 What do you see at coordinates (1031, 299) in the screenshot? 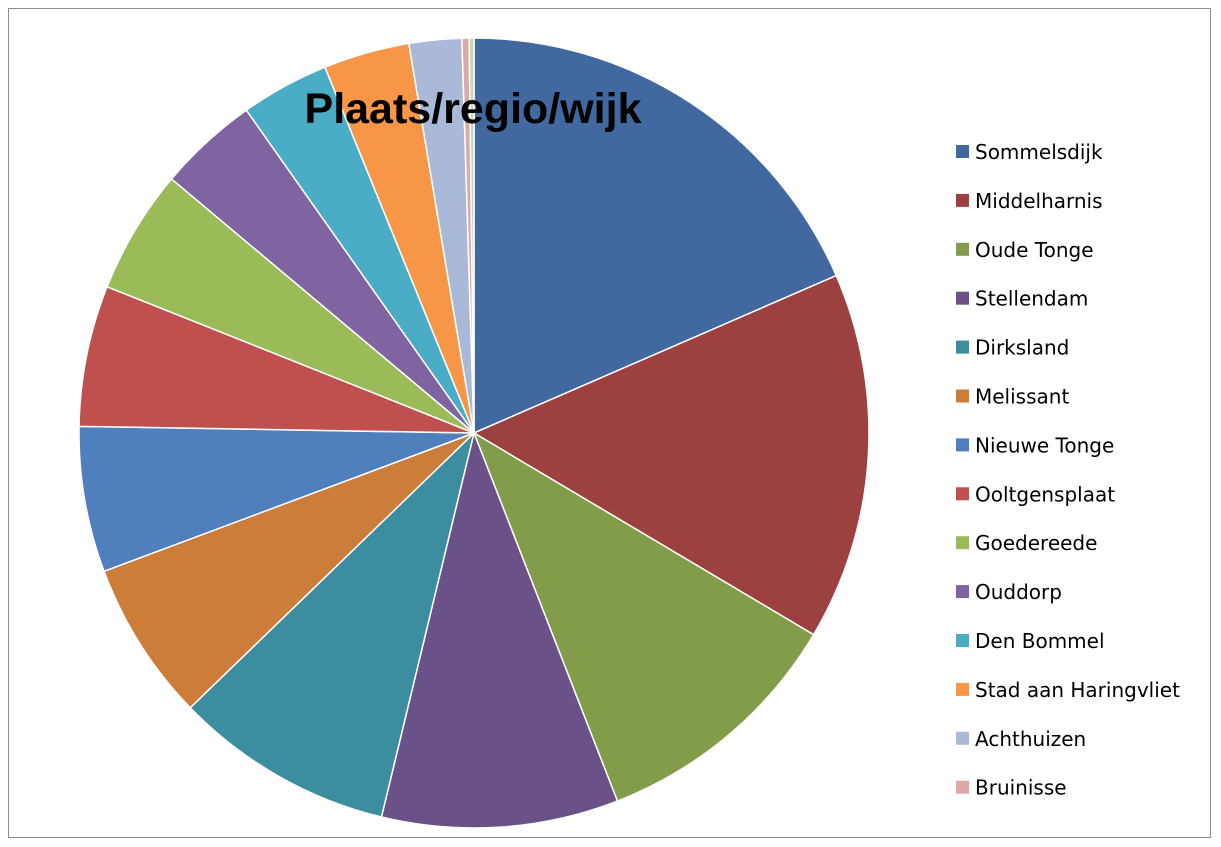
I see `legend-label-stellendam: Stellendam` at bounding box center [1031, 299].